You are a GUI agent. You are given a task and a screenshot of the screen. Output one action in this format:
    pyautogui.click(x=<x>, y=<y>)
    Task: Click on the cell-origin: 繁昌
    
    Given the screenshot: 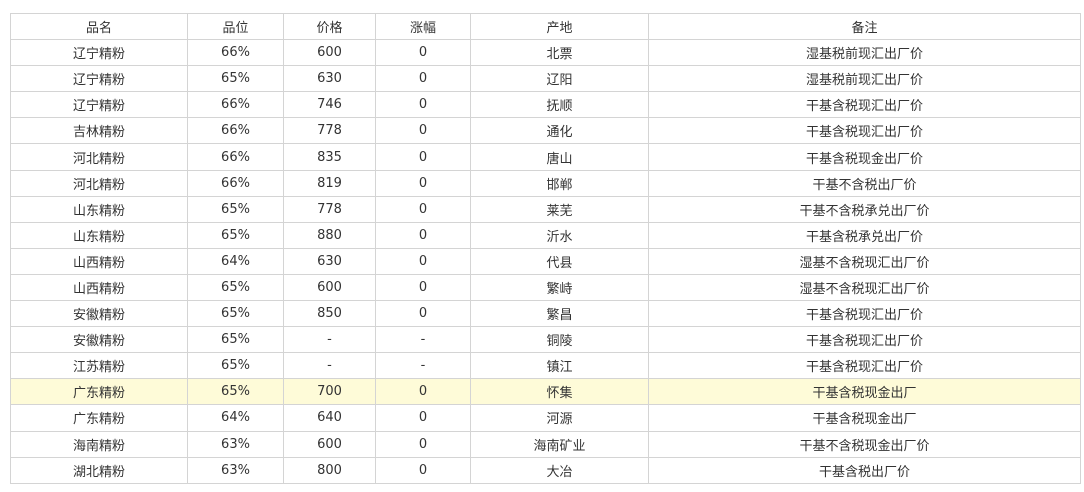 What is the action you would take?
    pyautogui.click(x=559, y=314)
    